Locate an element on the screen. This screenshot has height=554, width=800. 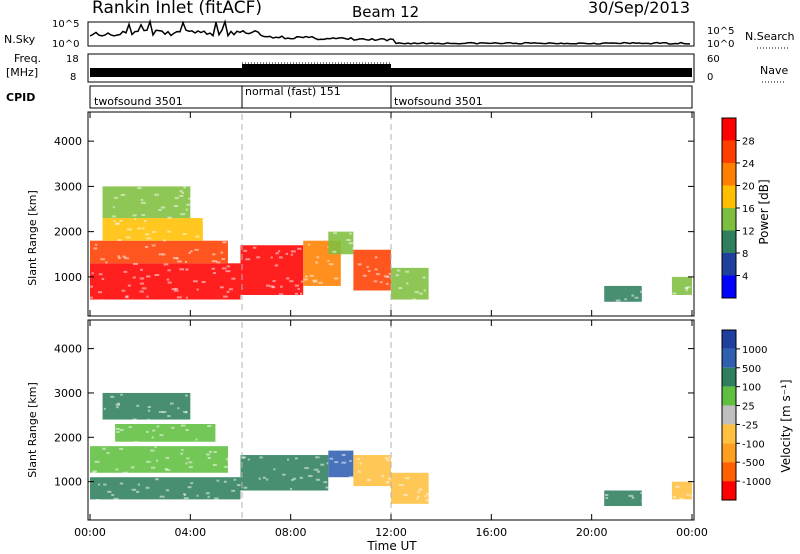
noise-sky-line is located at coordinates (389, 31).